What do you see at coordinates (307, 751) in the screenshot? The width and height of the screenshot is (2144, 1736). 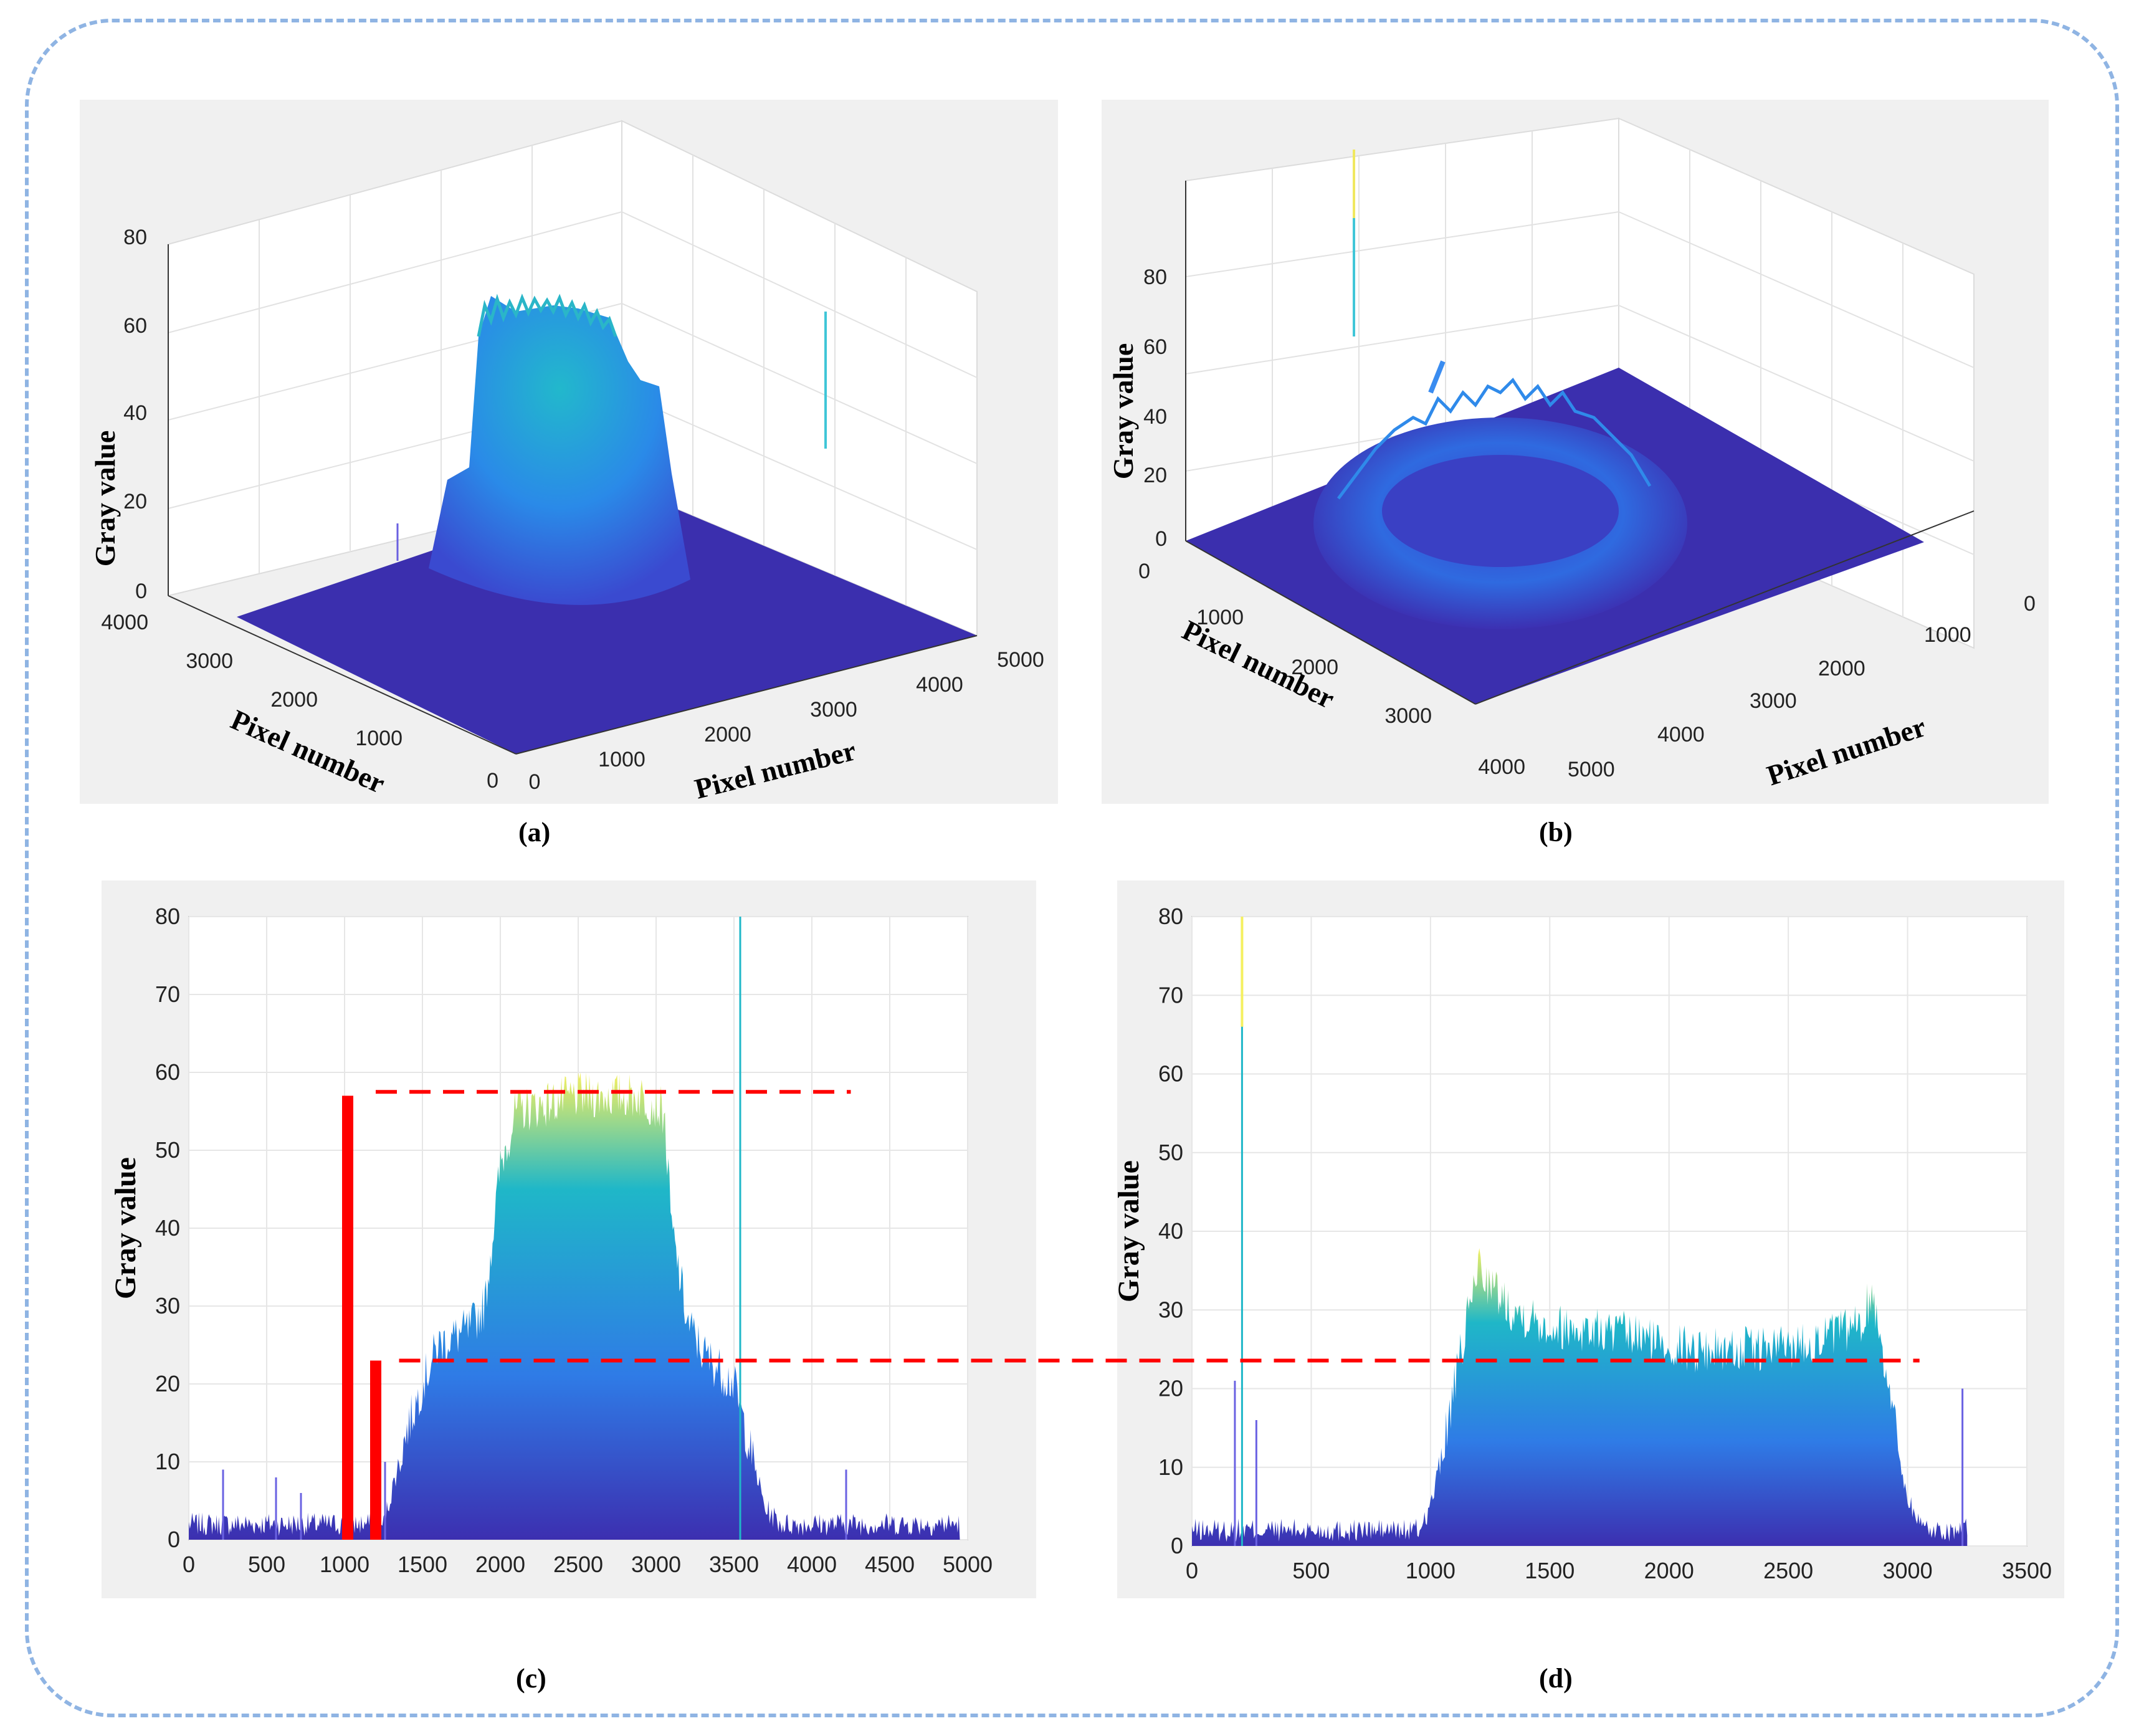 I see `y-axis-label: Pixel number` at bounding box center [307, 751].